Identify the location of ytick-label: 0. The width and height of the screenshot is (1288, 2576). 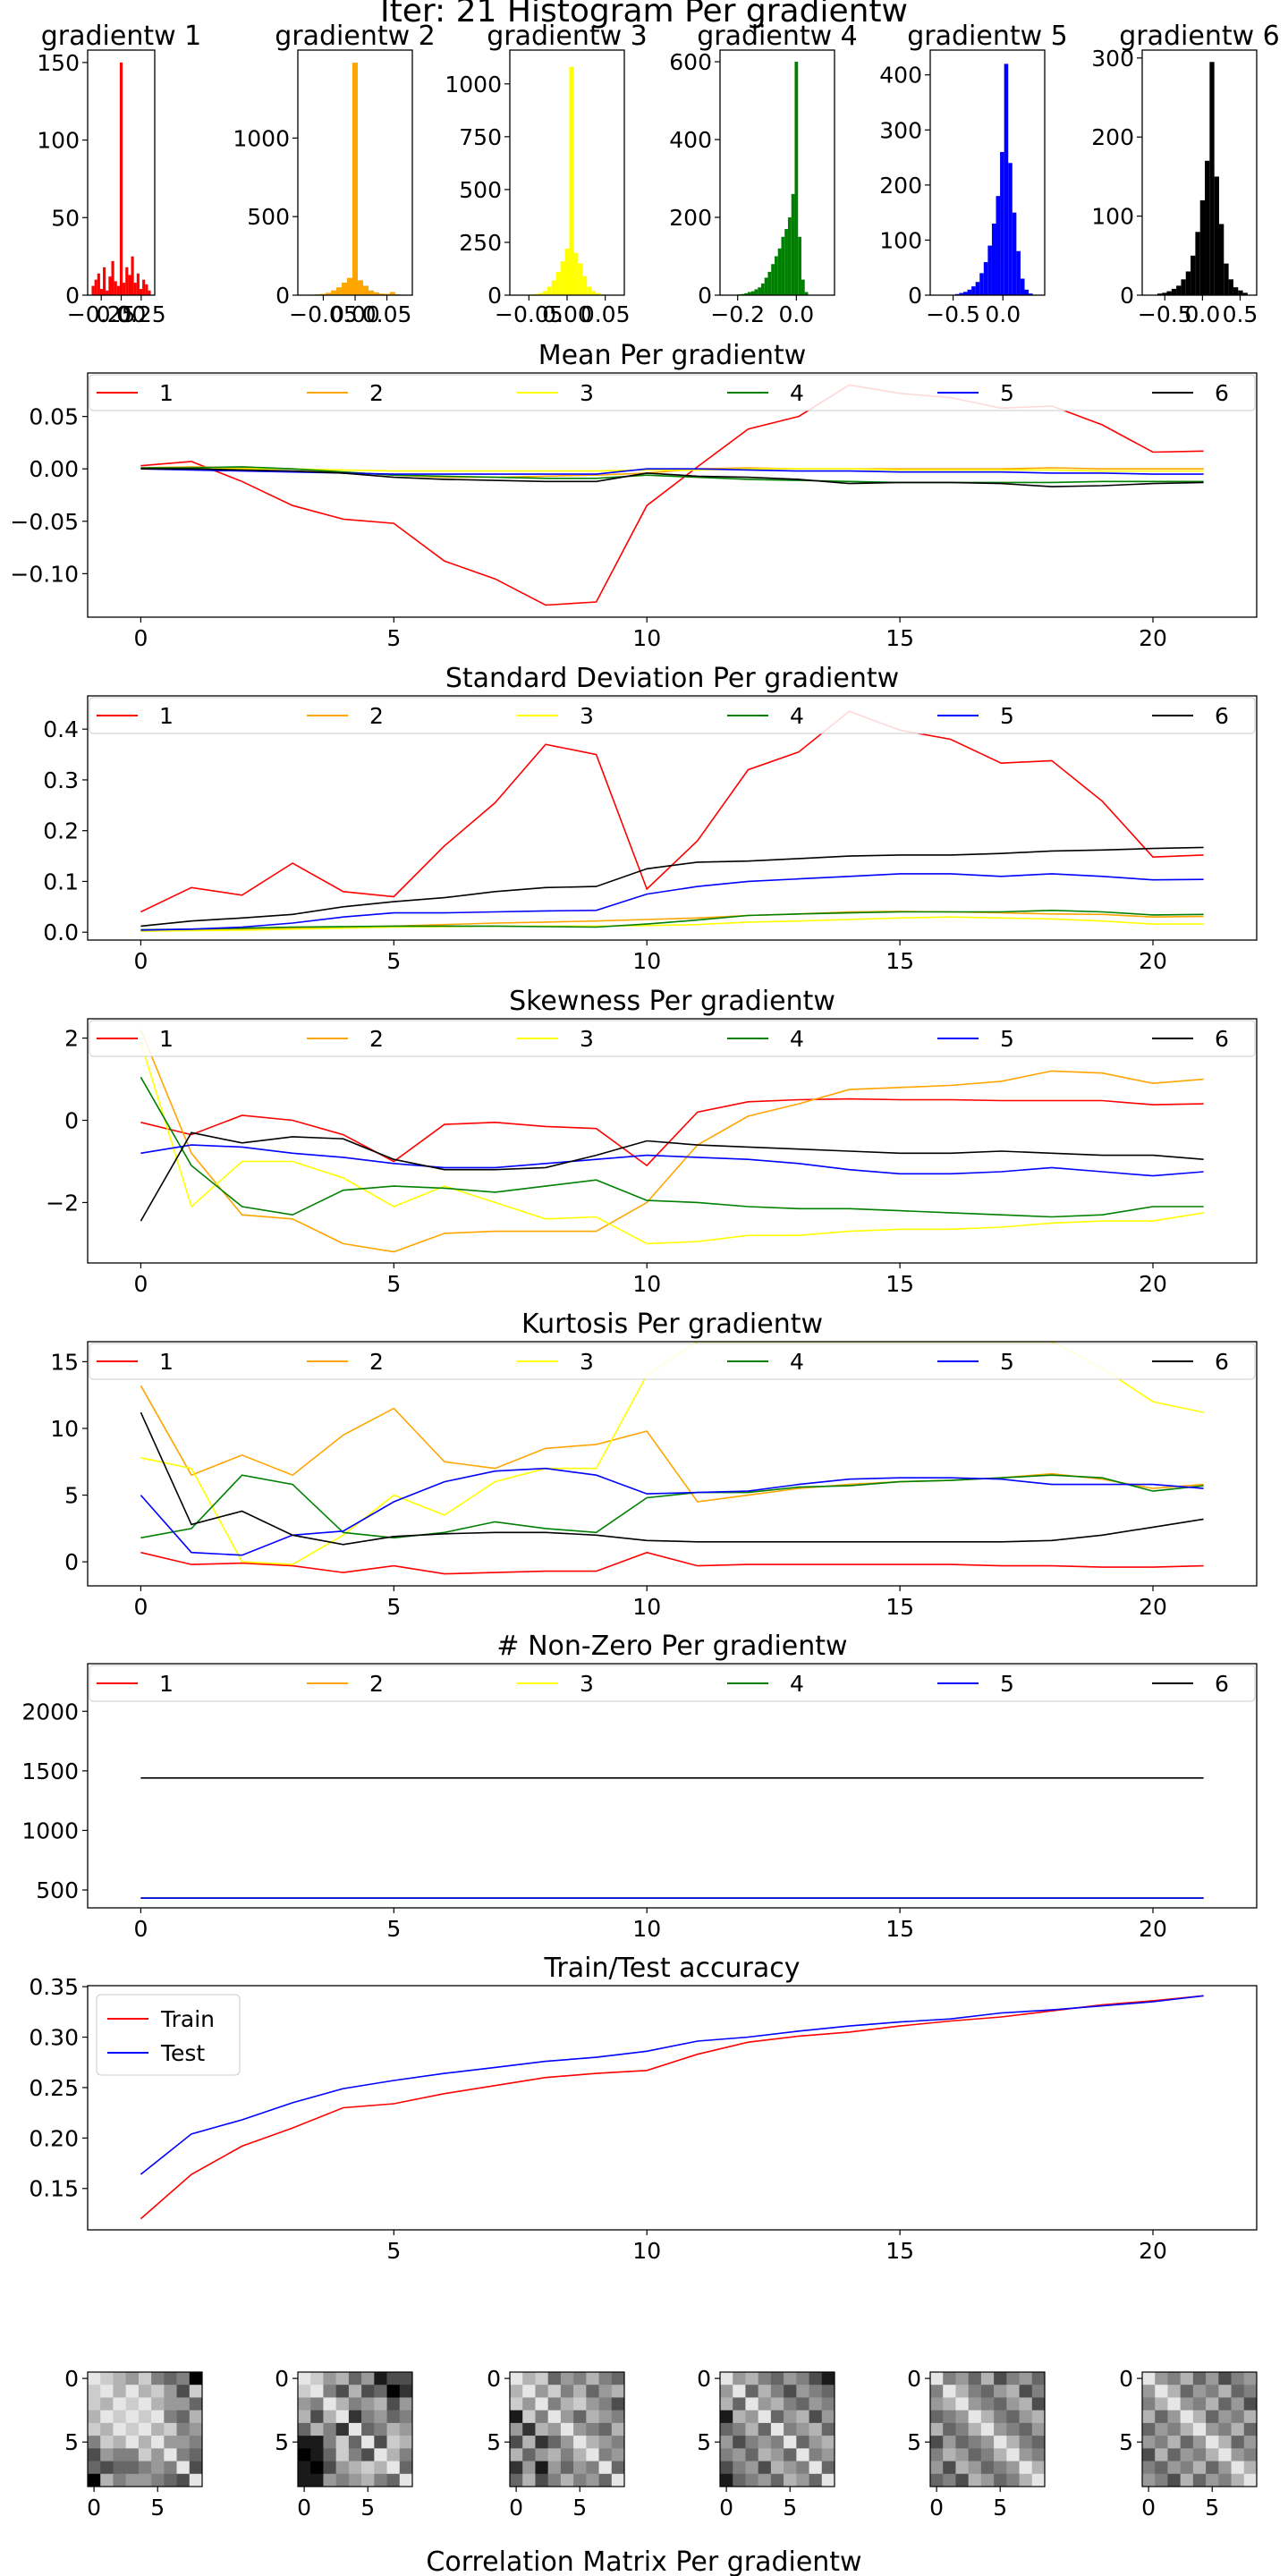
(71, 2379).